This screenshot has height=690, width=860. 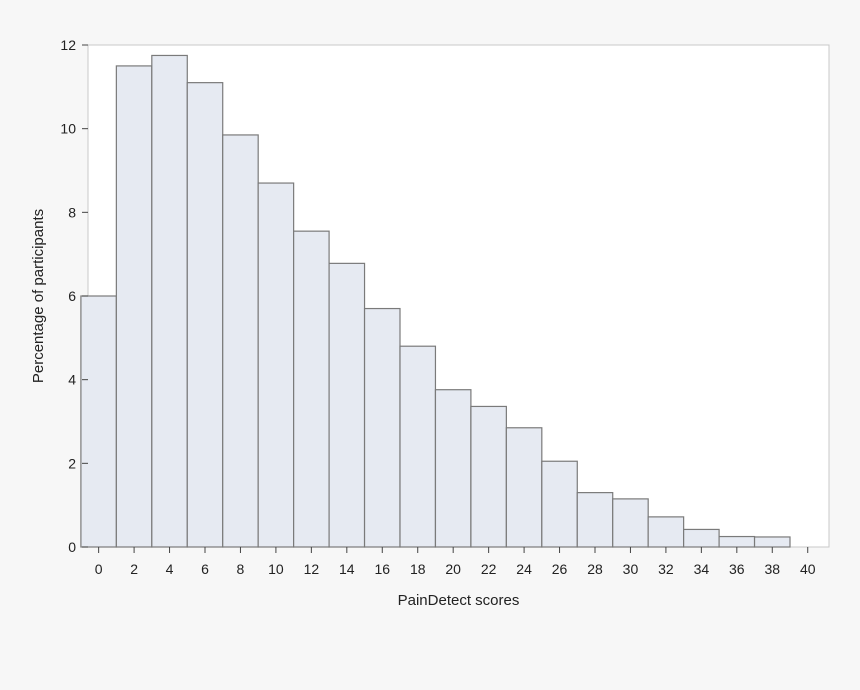 I want to click on x-tick-label: 14, so click(x=347, y=569).